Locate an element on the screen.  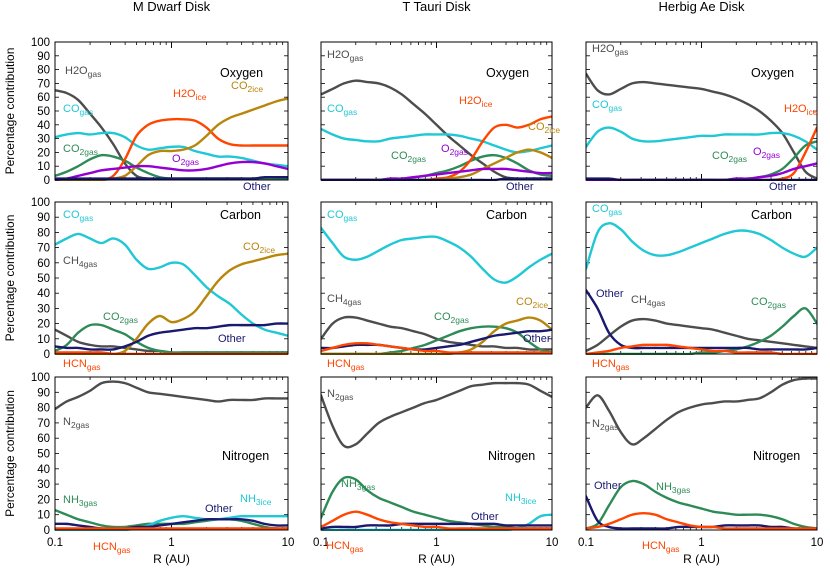
column-title-1: T Tauri Disk is located at coordinates (436, 7).